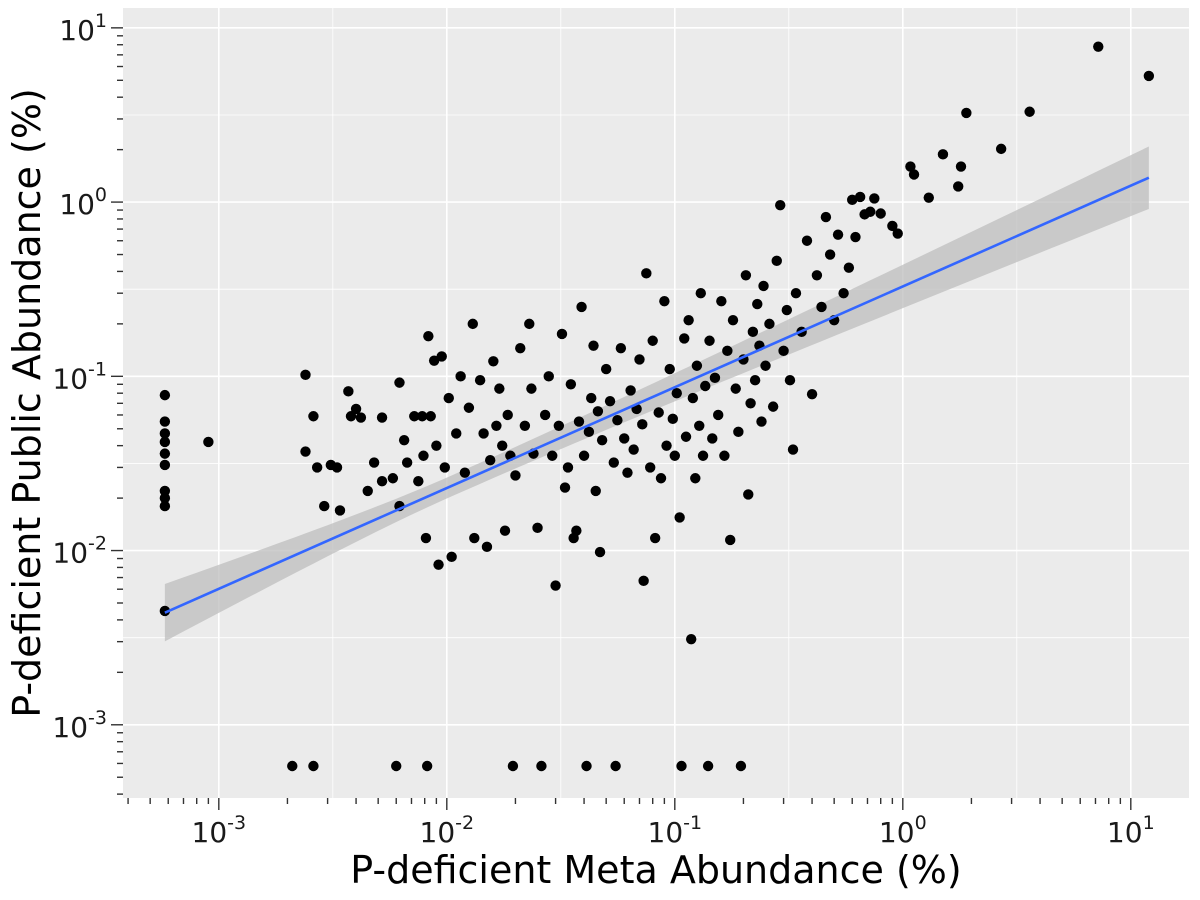 Image resolution: width=1200 pixels, height=900 pixels. Describe the element at coordinates (447, 830) in the screenshot. I see `x-tick-label: 10⁻²` at that location.